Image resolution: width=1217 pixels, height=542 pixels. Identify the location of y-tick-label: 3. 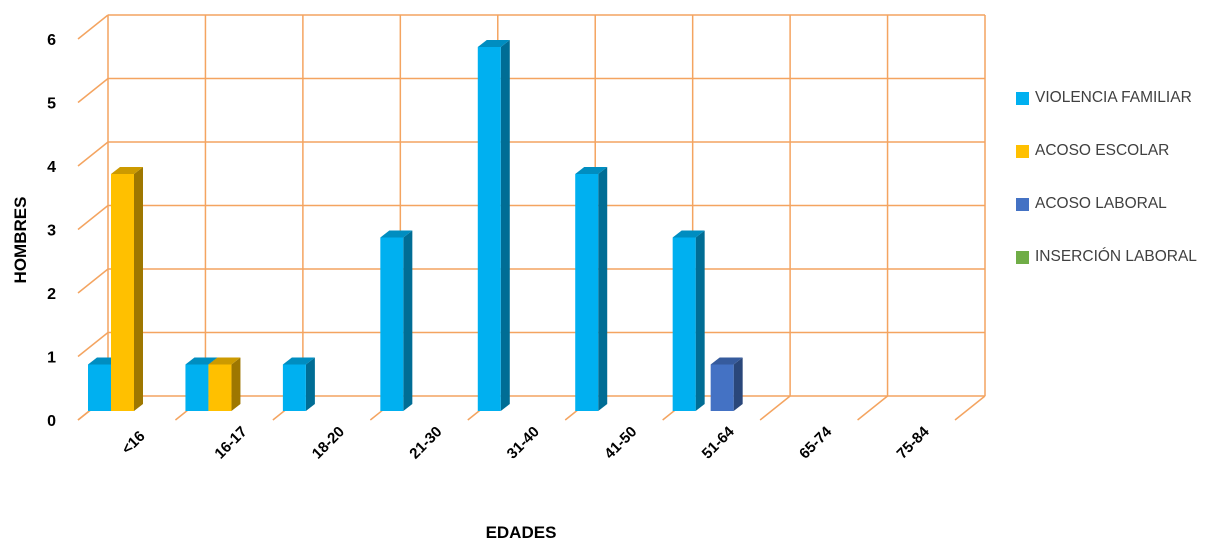
(51, 231).